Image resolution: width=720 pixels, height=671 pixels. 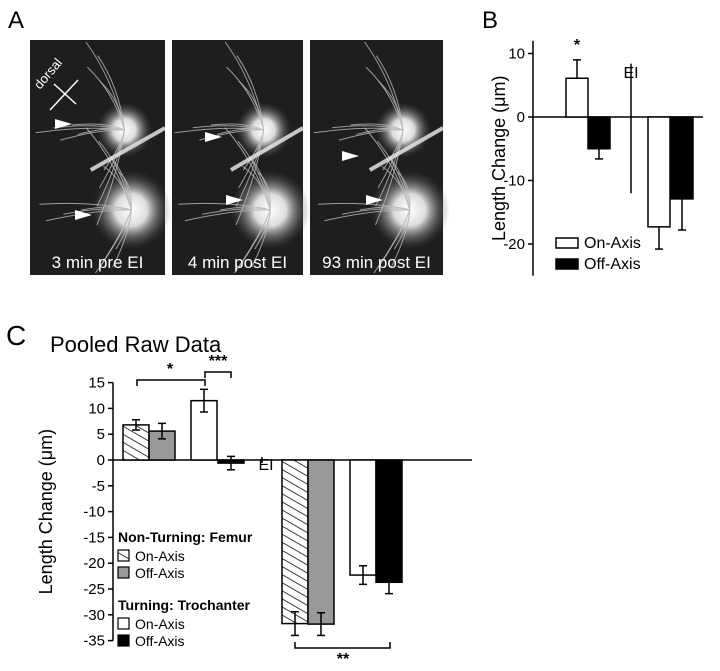 I want to click on legend-group-title: Turning: Trochanter, so click(x=184, y=605).